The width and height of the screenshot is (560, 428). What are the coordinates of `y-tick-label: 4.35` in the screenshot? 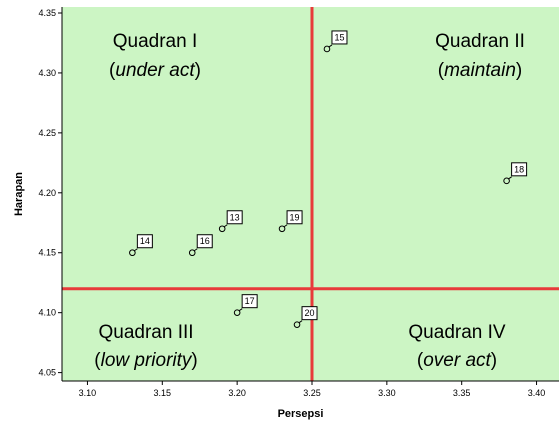 It's located at (47, 13).